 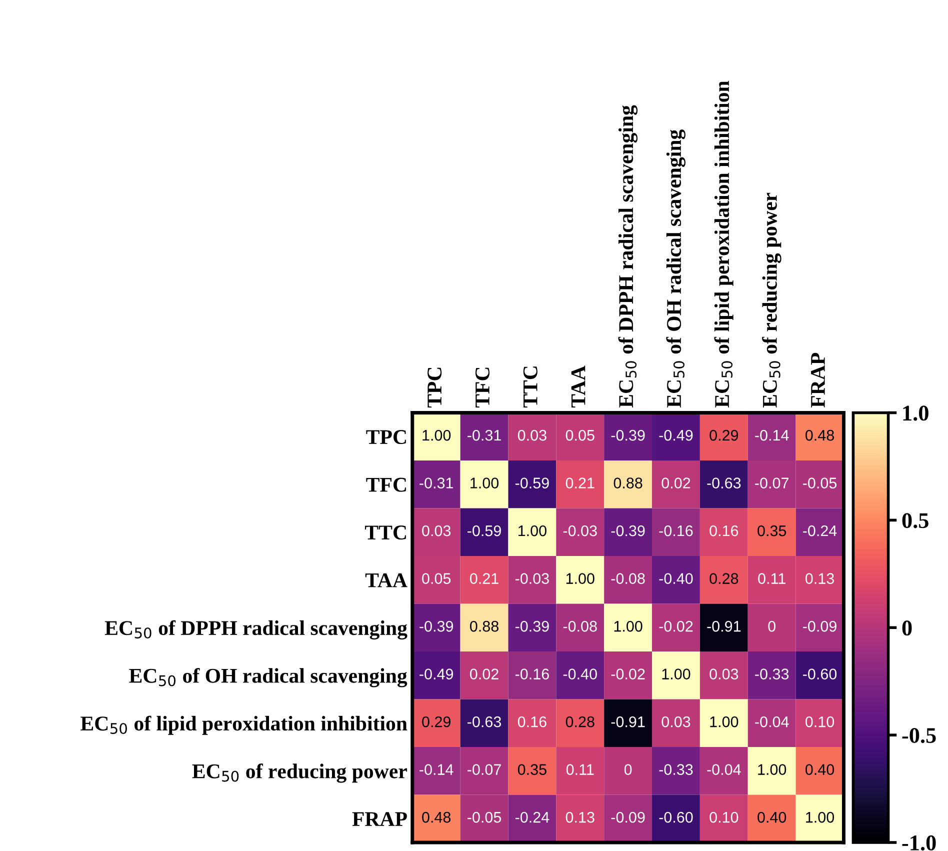 What do you see at coordinates (628, 256) in the screenshot?
I see `x-tick-label: EC$_{50}$ of DPPH radical scavenging` at bounding box center [628, 256].